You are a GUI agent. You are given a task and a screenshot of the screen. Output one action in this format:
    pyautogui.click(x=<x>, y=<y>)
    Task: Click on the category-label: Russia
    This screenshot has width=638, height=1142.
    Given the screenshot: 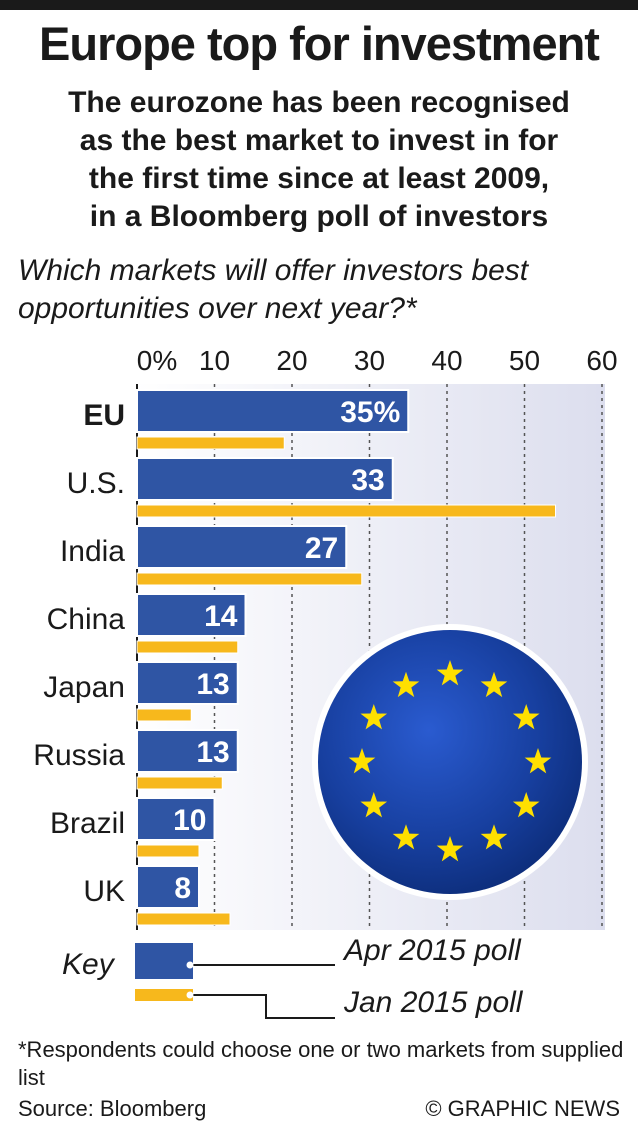 What is the action you would take?
    pyautogui.click(x=79, y=755)
    